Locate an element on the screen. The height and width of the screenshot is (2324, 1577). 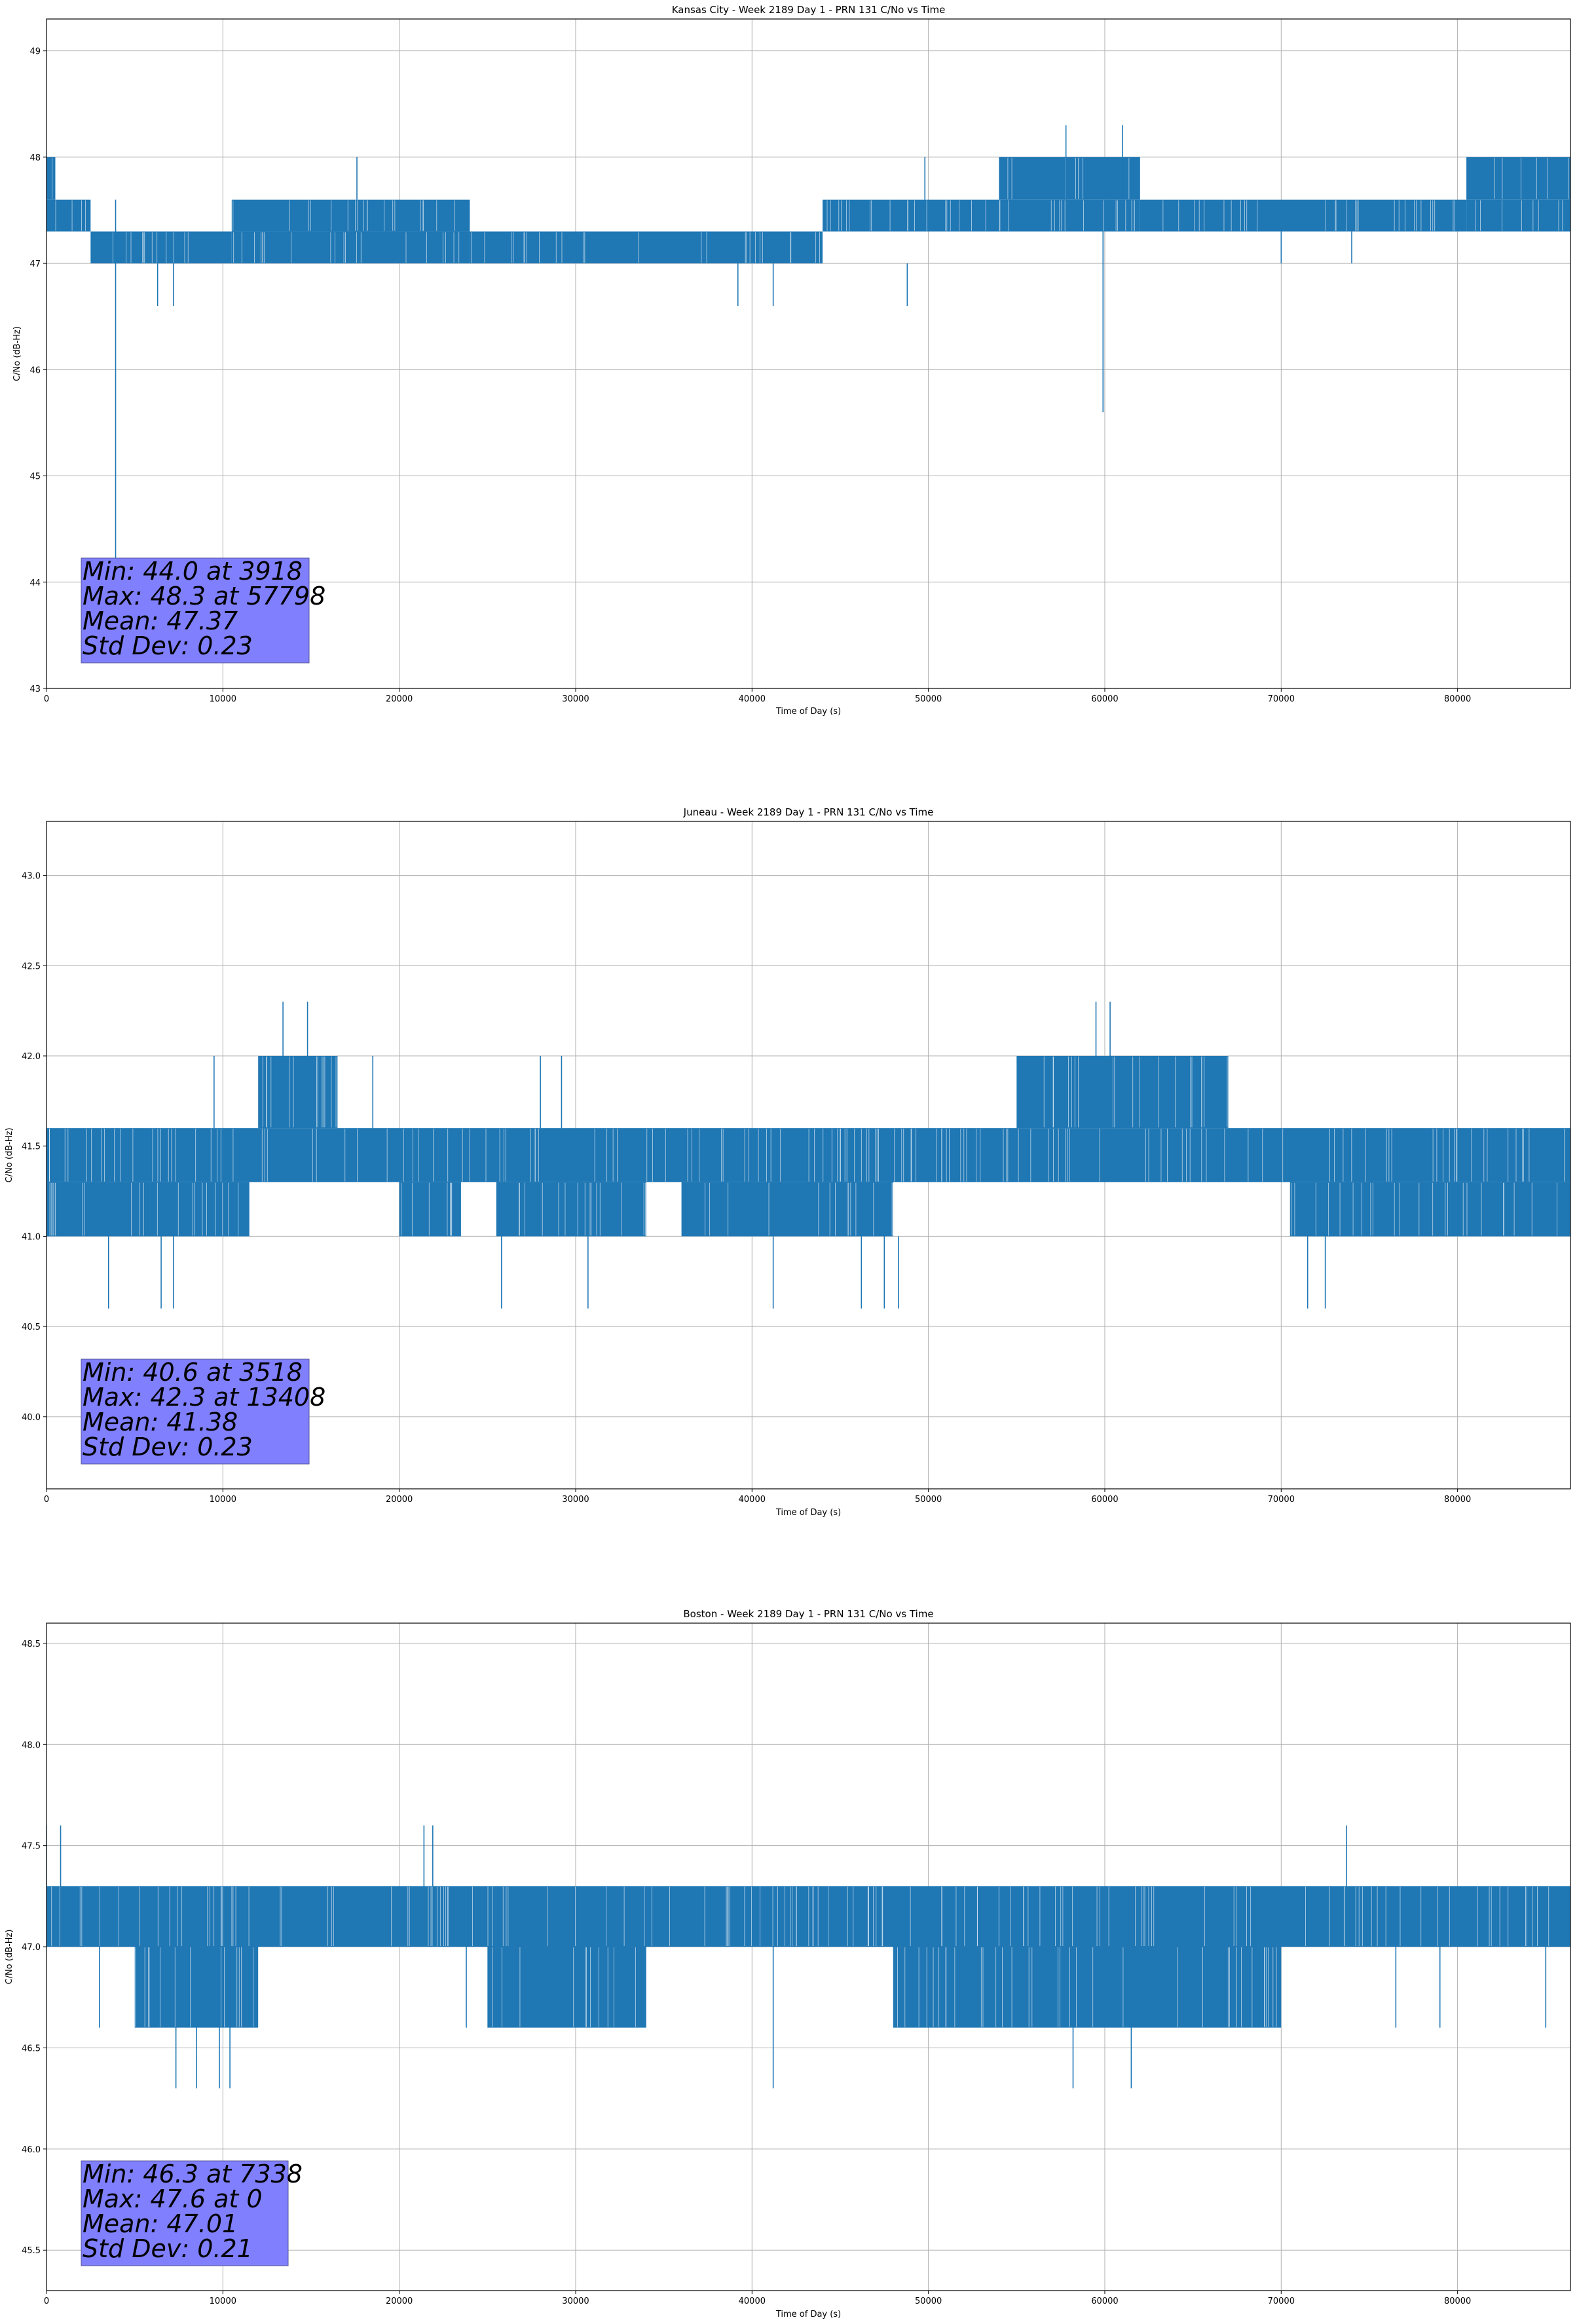
y-tick-label: 42.0 is located at coordinates (31, 1057).